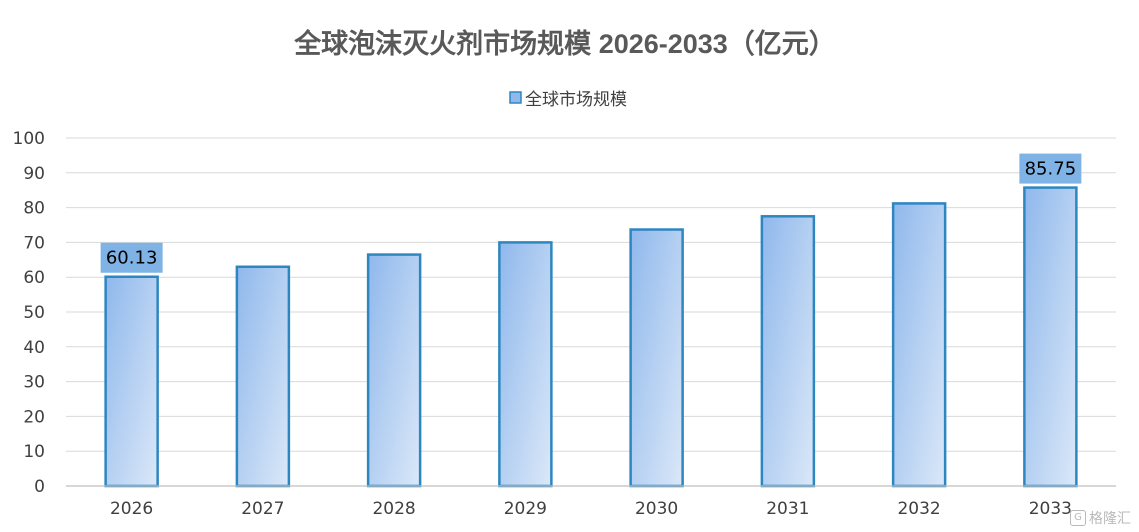  I want to click on y-tick-label: 60, so click(34, 278).